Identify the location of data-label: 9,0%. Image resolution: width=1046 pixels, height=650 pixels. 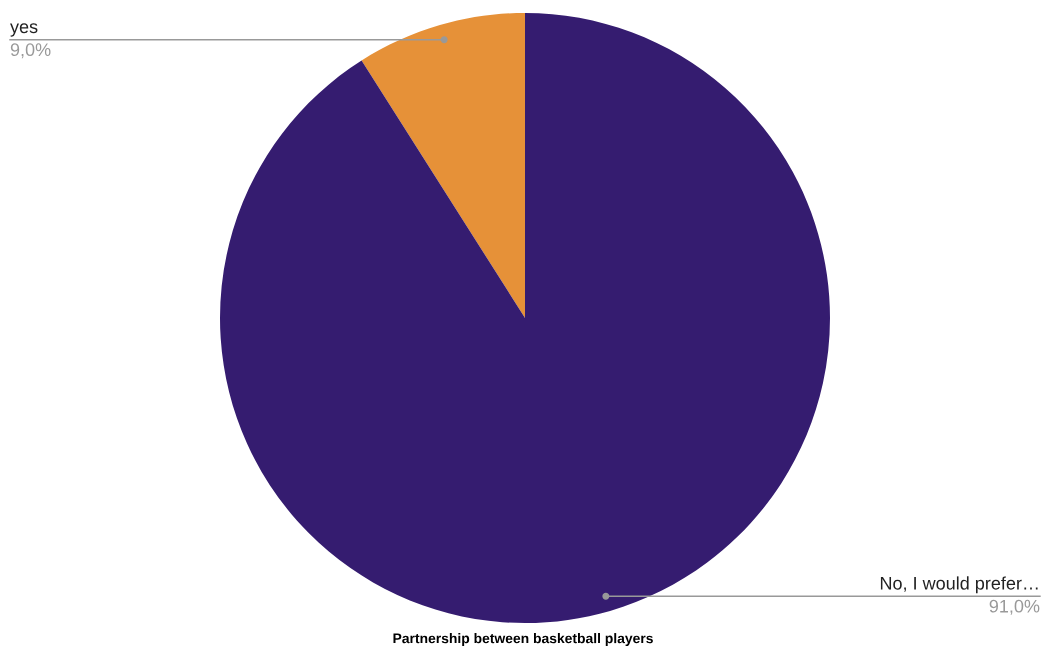
(30, 51).